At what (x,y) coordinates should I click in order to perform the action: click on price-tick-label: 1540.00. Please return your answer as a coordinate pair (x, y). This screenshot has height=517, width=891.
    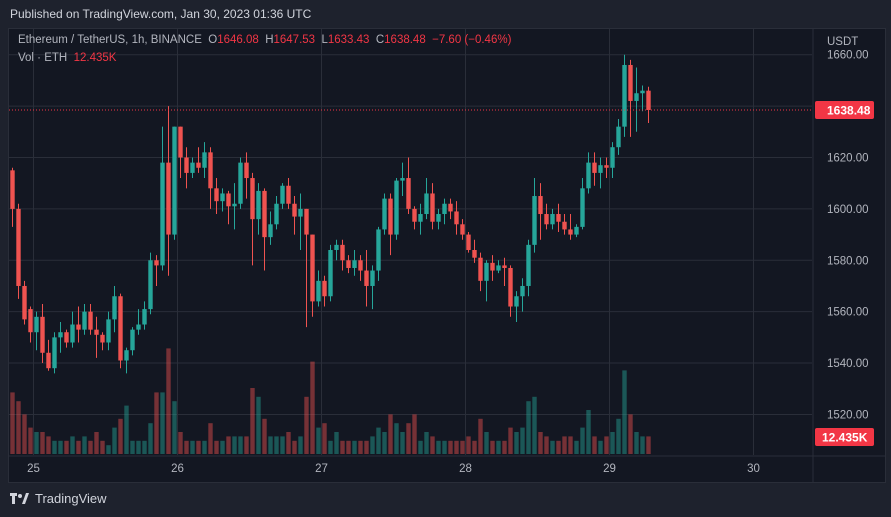
    Looking at the image, I should click on (848, 364).